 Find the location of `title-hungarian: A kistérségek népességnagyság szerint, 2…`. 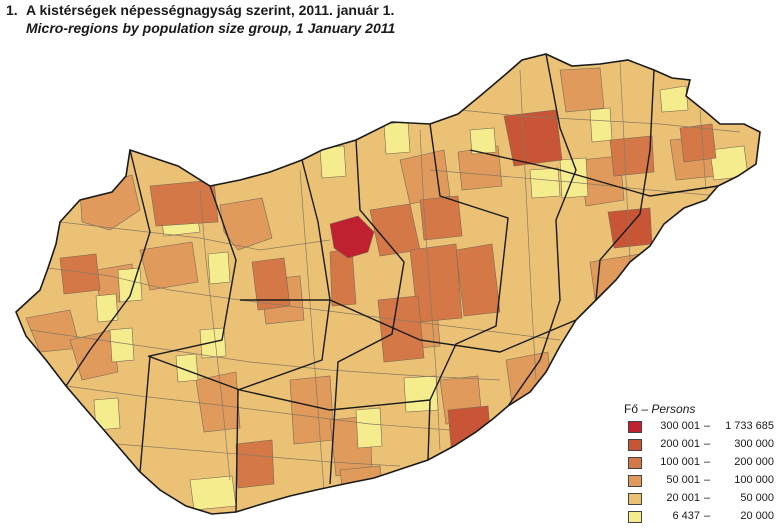

title-hungarian: A kistérségek népességnagyság szerint, 2… is located at coordinates (210, 10).